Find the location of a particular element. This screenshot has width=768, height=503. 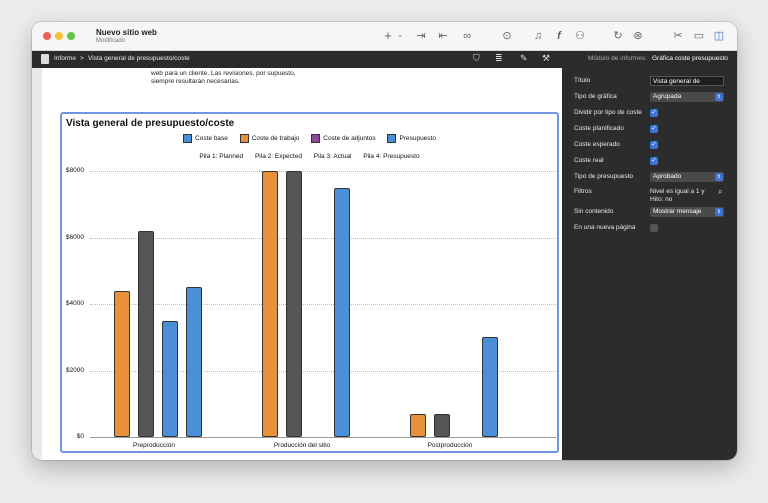

legend-item-coste-base: Coste base is located at coordinates (205, 138).